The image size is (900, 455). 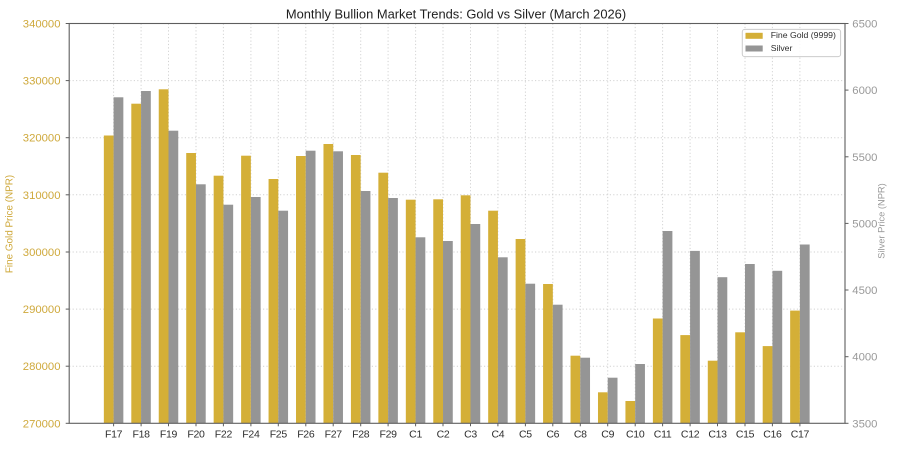 I want to click on svg-text: C10, so click(x=635, y=435).